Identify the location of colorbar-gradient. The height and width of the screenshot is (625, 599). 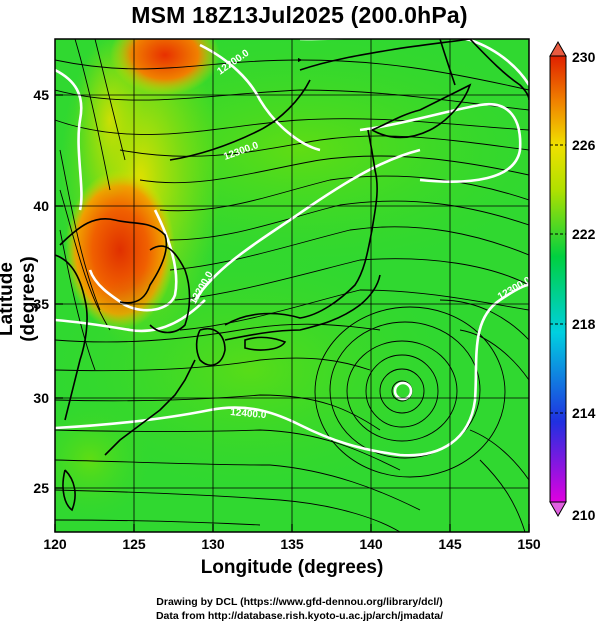
(558, 279).